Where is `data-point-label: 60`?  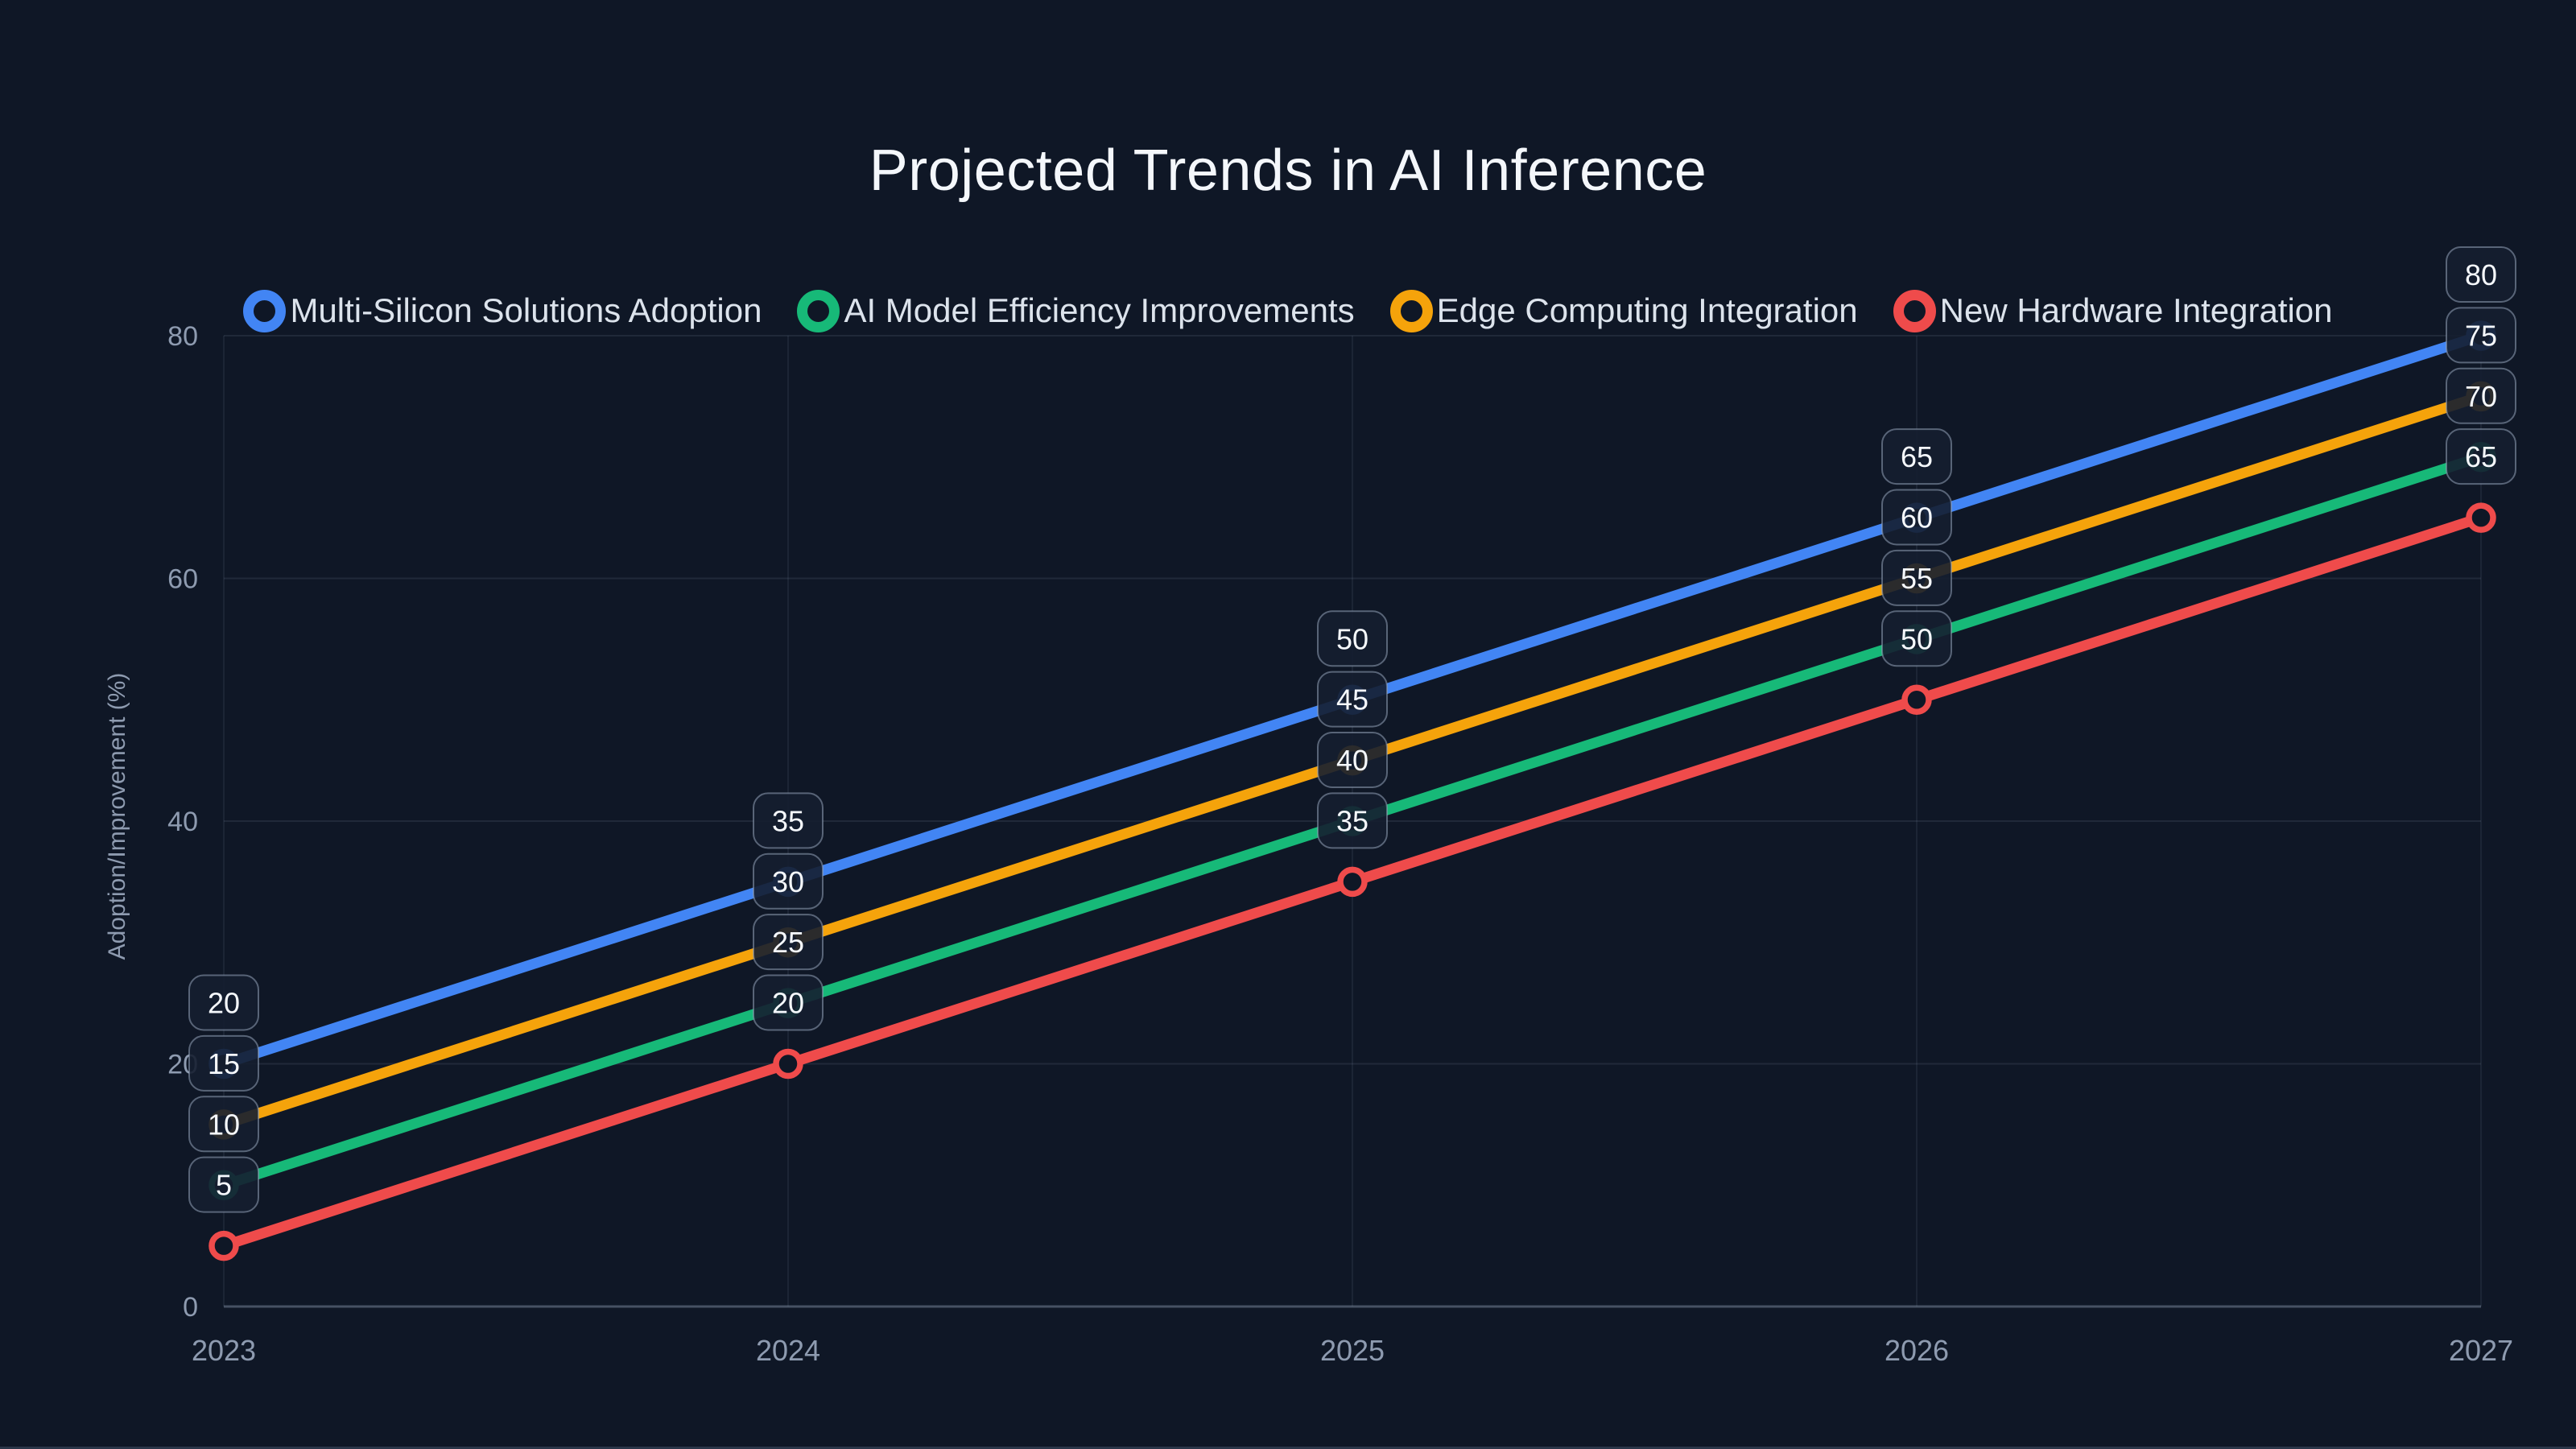 data-point-label: 60 is located at coordinates (1917, 518).